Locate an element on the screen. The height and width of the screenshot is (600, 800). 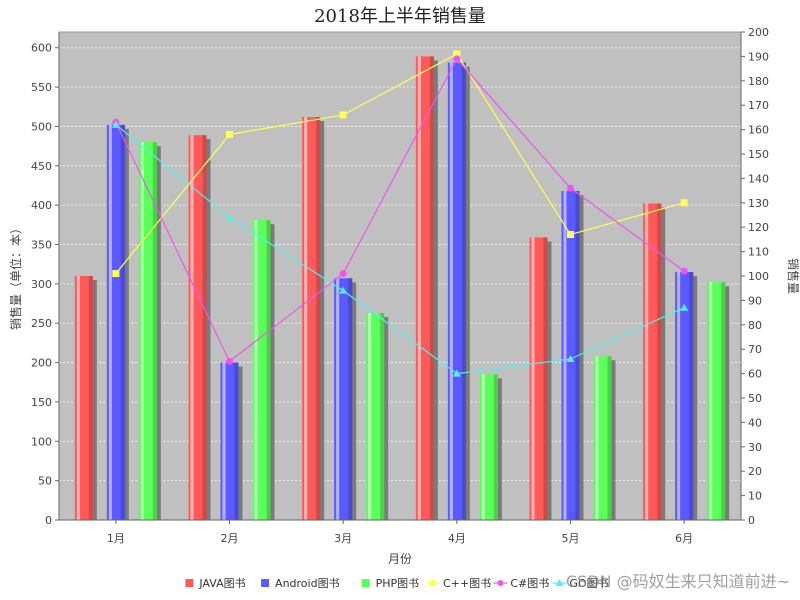
y-tick-label-left: 550 is located at coordinates (41, 87).